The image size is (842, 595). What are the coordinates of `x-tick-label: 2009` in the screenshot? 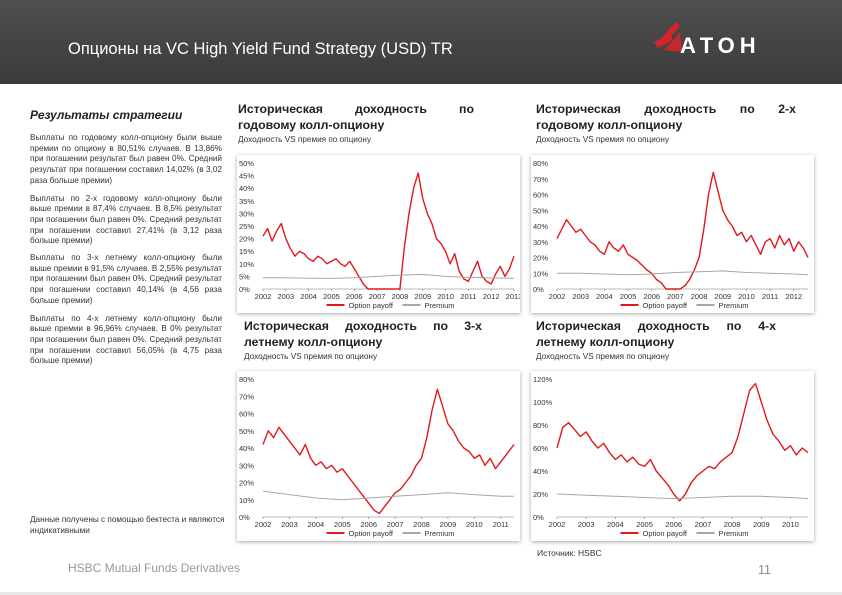 It's located at (761, 524).